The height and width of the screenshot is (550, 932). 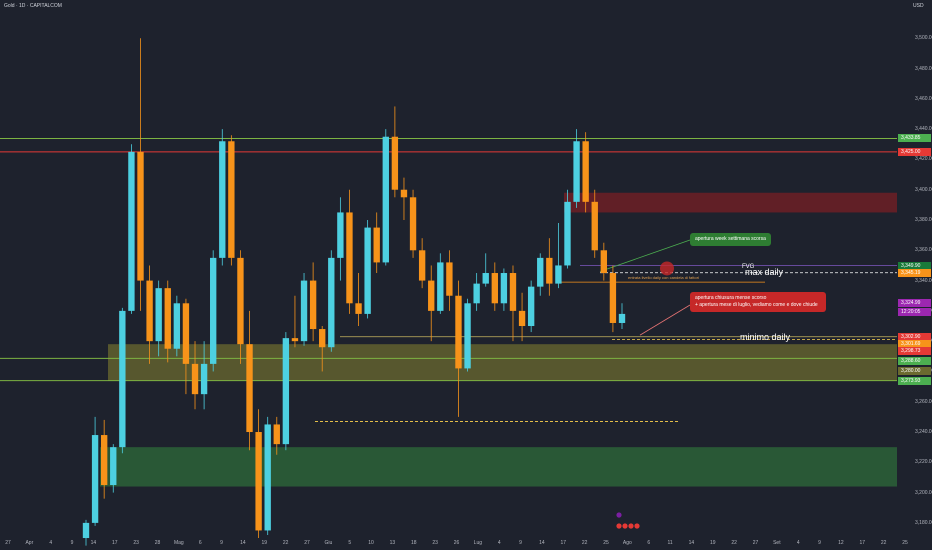 I want to click on max-daily-label: max daily, so click(x=764, y=272).